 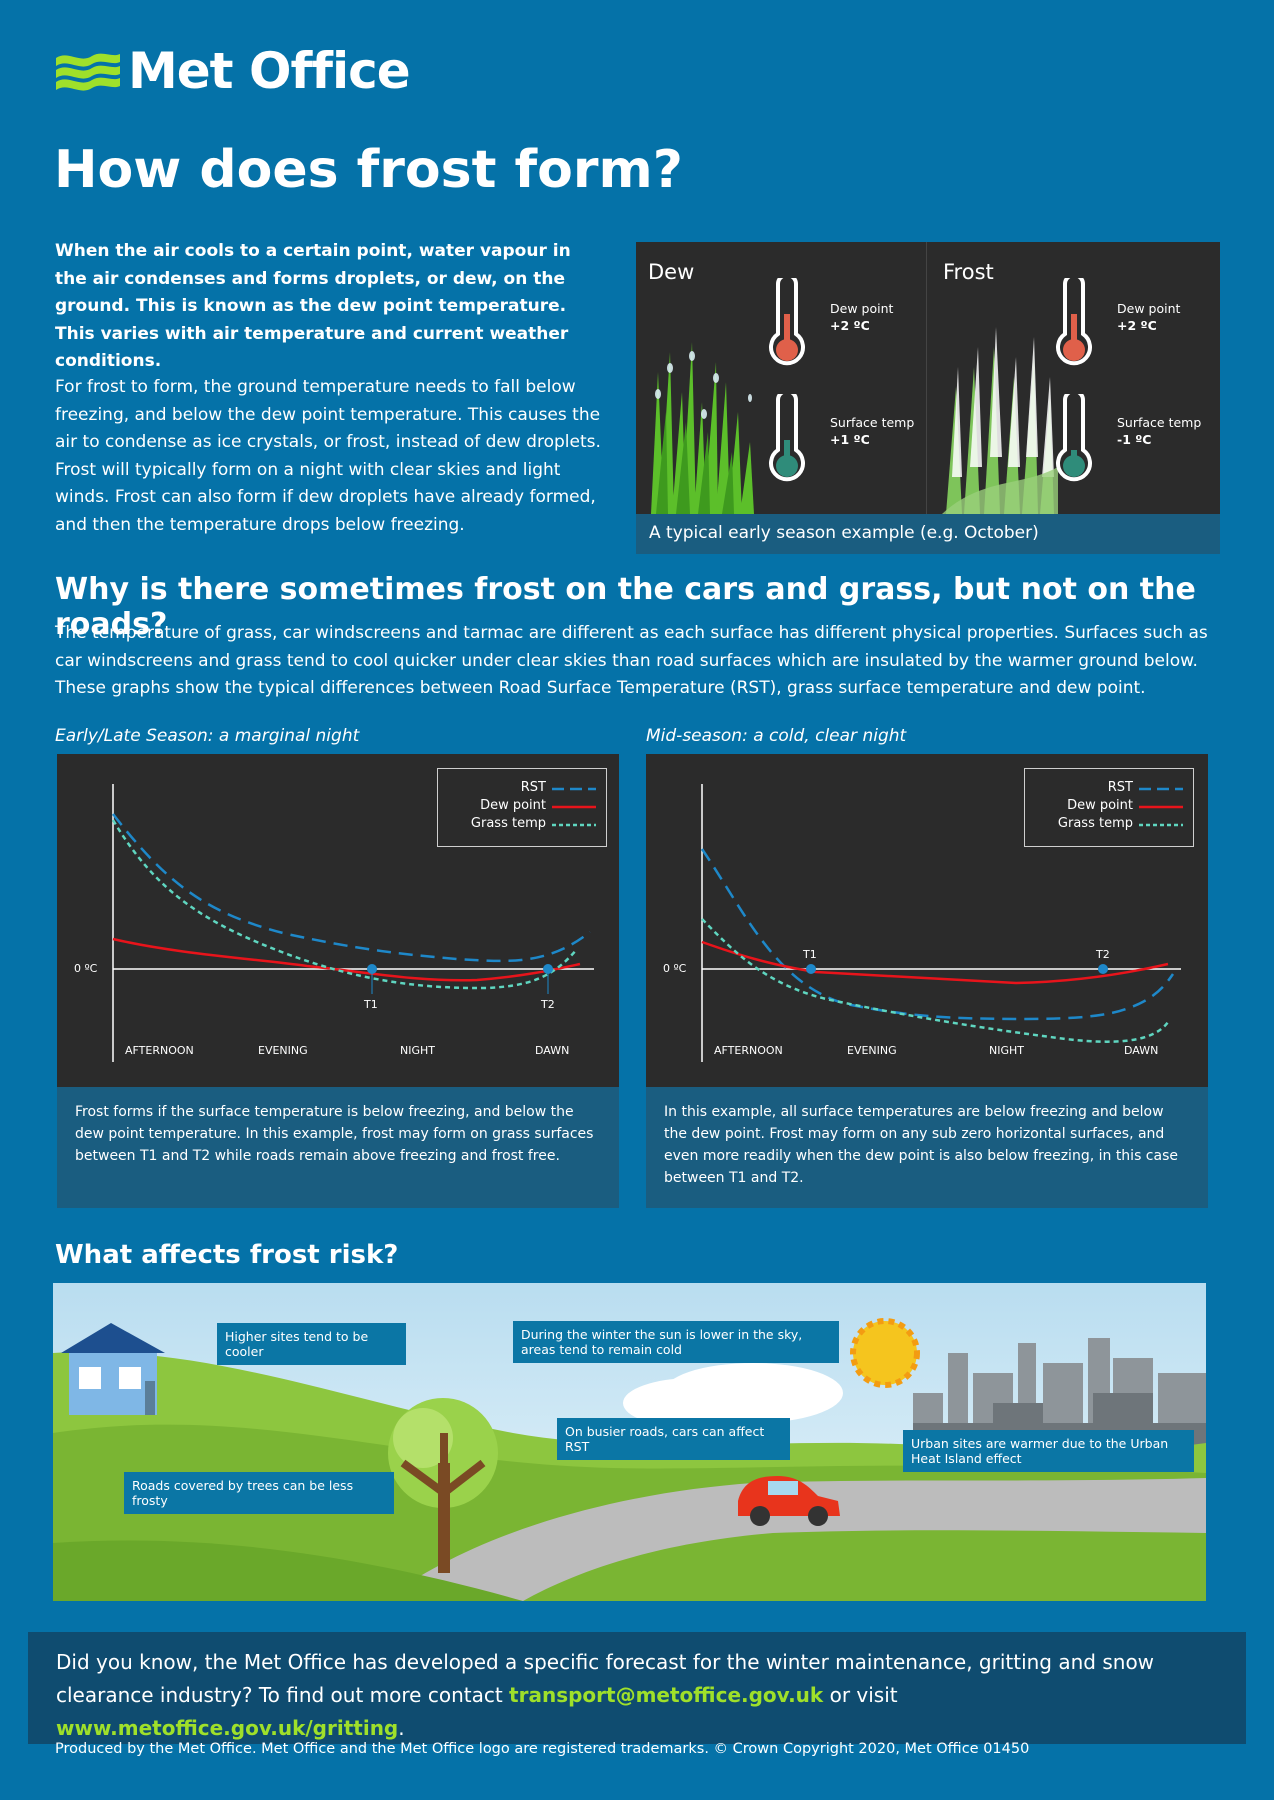 What do you see at coordinates (850, 439) in the screenshot?
I see `surface-temp-value: +1 ºC` at bounding box center [850, 439].